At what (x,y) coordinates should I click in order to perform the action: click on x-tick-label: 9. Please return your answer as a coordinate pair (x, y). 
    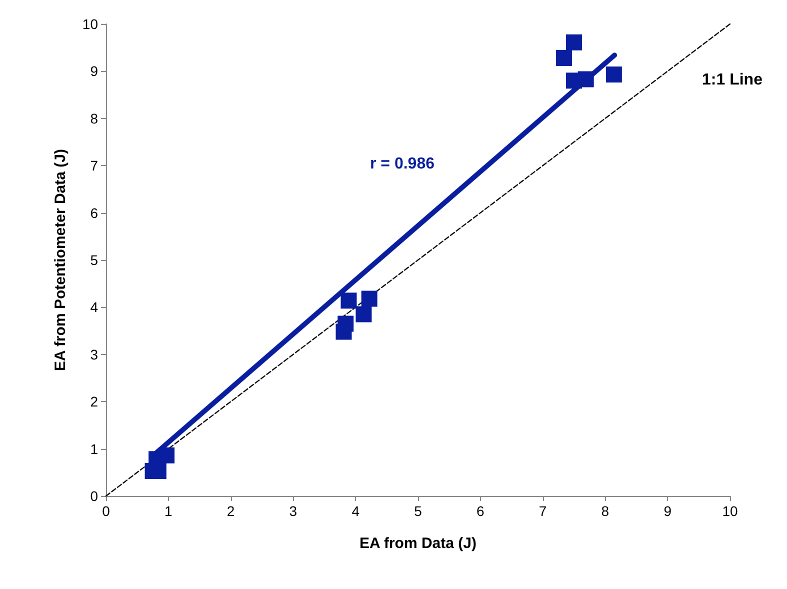
    Looking at the image, I should click on (668, 511).